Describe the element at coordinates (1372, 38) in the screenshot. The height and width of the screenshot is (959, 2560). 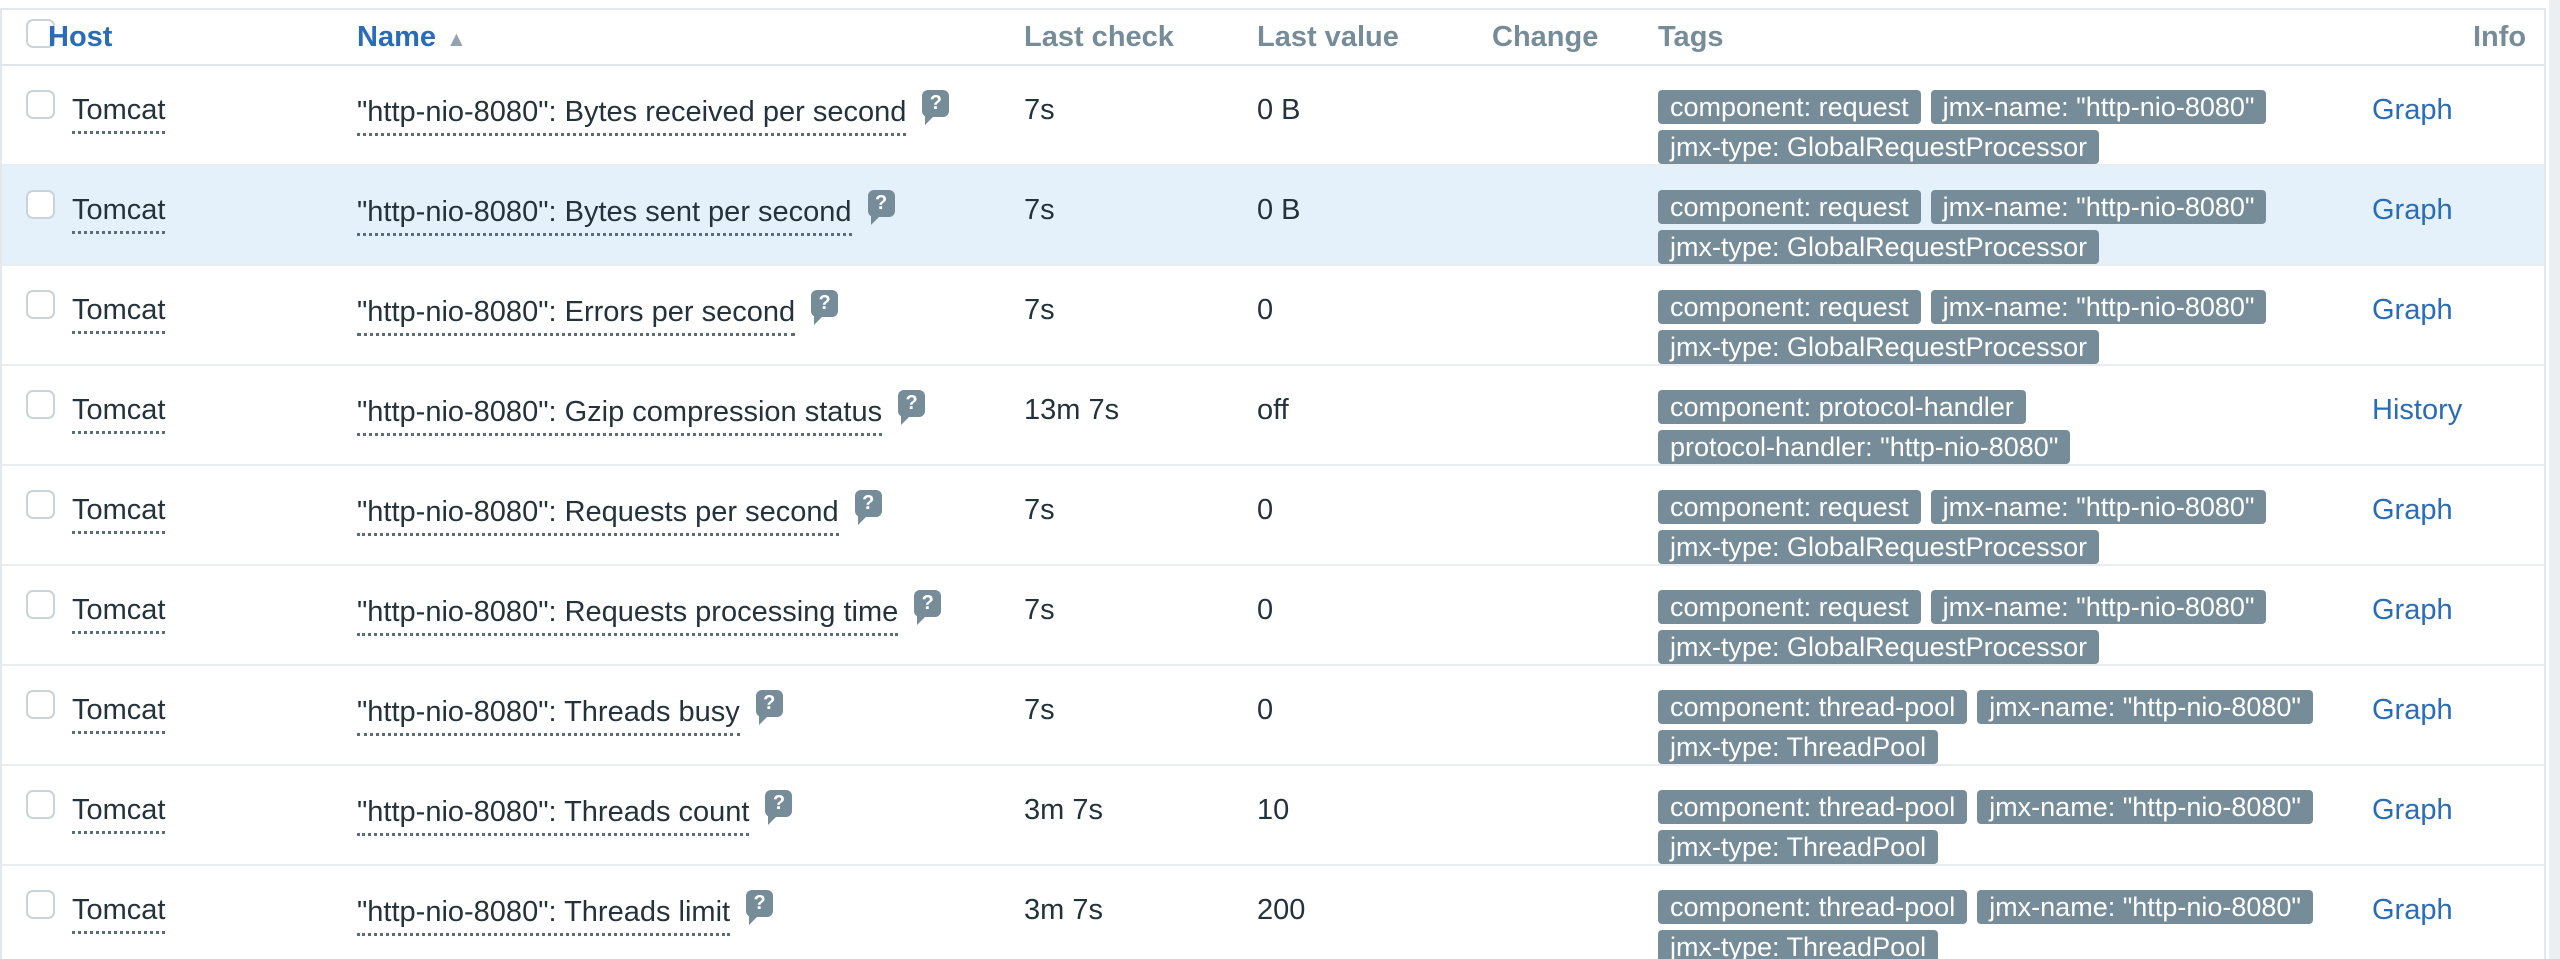
I see `last-value-header: Last value` at that location.